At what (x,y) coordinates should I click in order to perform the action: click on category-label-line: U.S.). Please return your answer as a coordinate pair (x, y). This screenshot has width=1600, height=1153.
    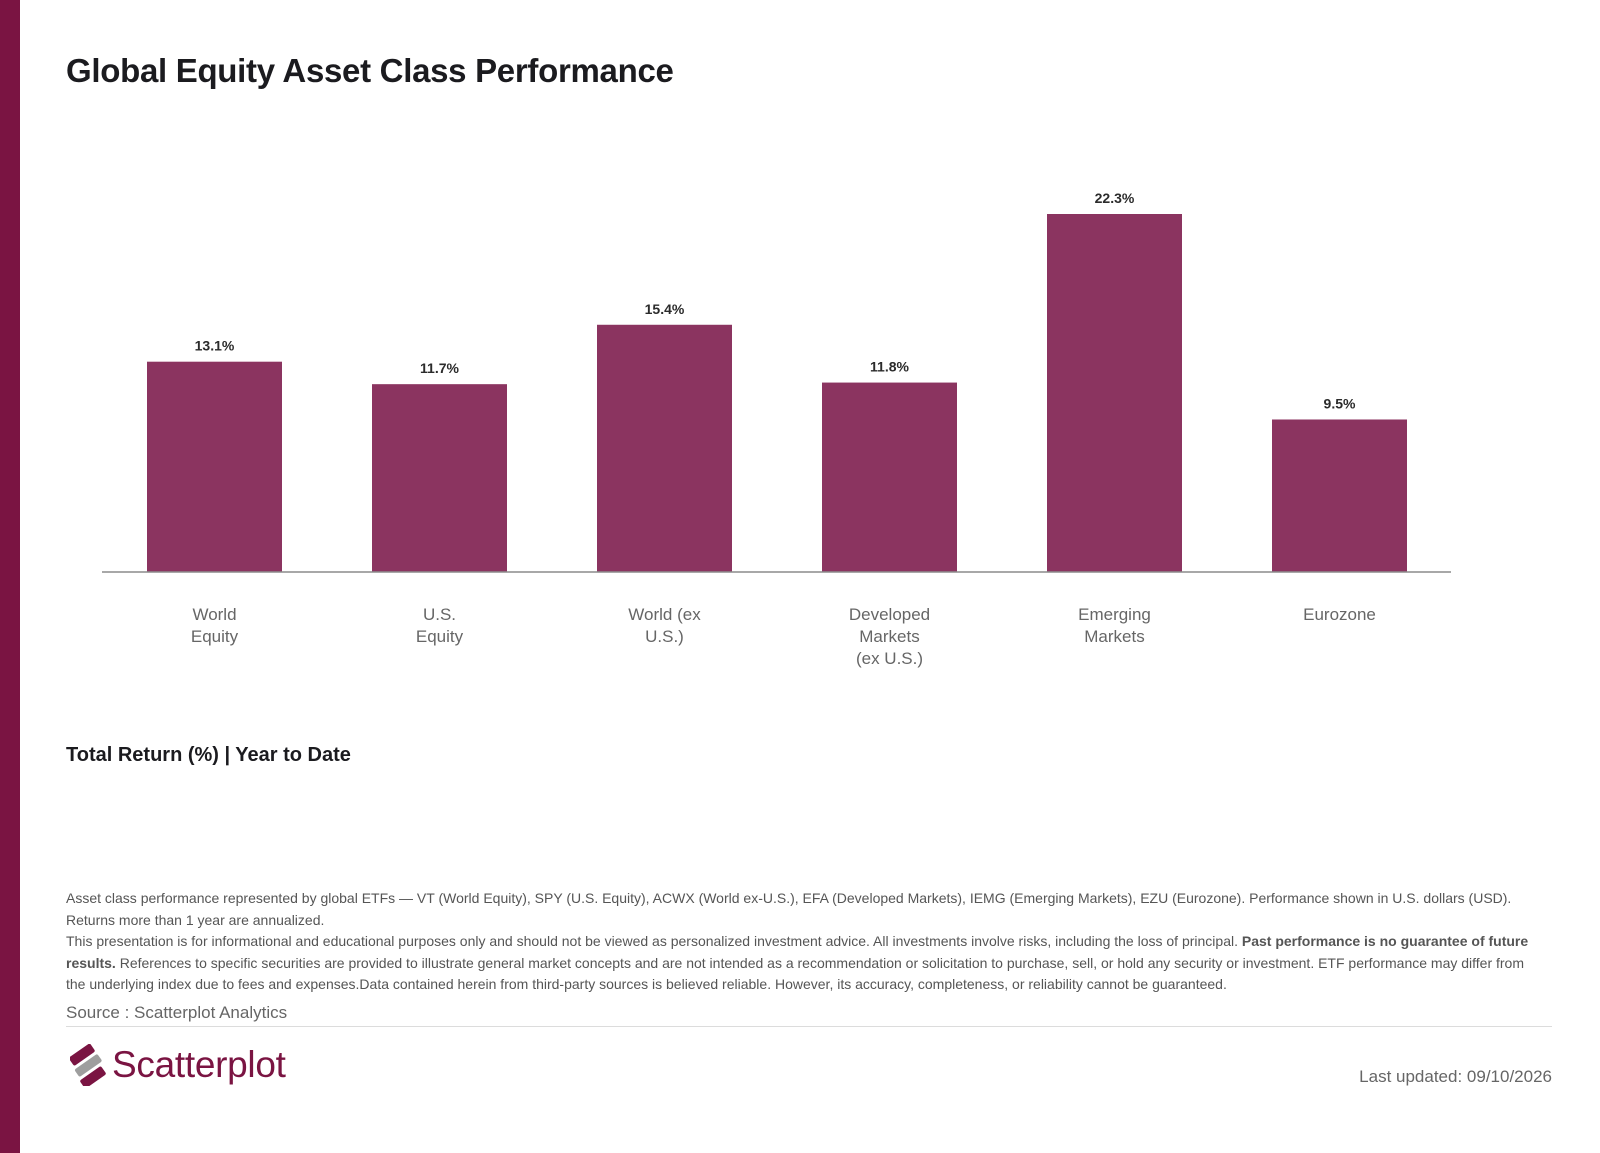
    Looking at the image, I should click on (664, 636).